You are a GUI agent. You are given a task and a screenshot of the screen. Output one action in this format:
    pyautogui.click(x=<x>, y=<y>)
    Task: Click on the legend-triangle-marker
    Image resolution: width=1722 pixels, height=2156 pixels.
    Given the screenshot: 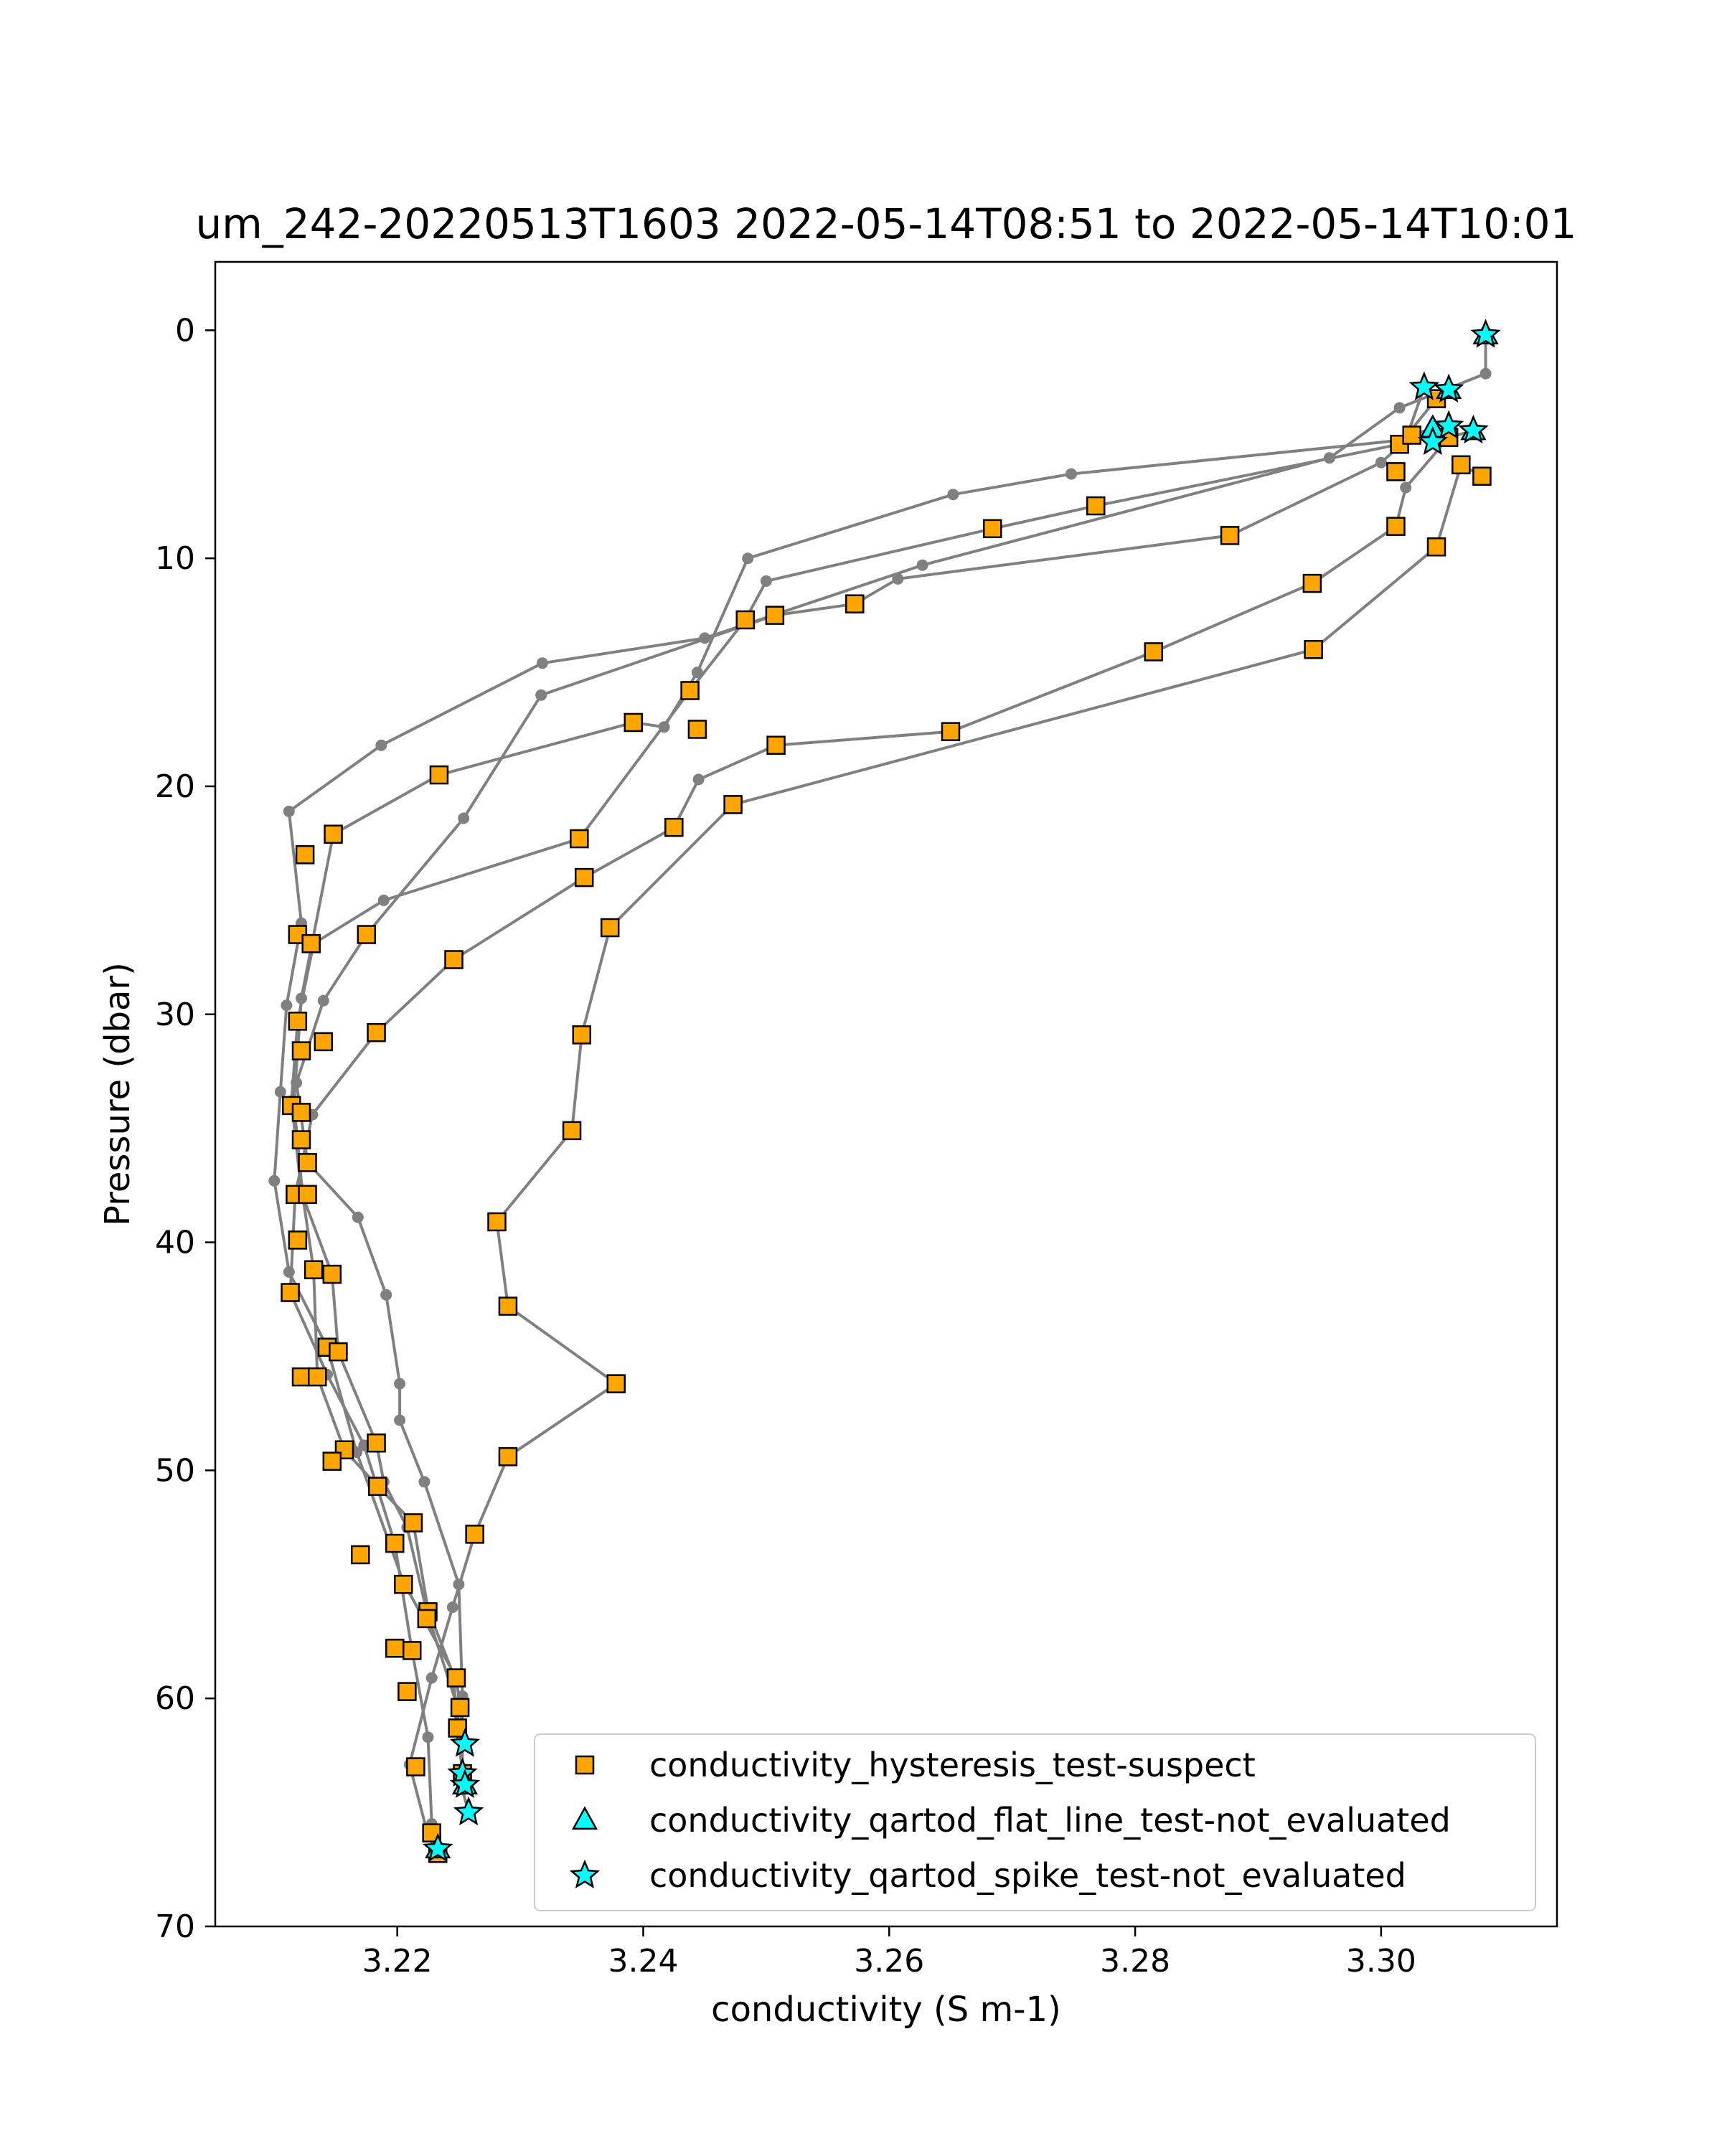 What is the action you would take?
    pyautogui.click(x=585, y=1818)
    